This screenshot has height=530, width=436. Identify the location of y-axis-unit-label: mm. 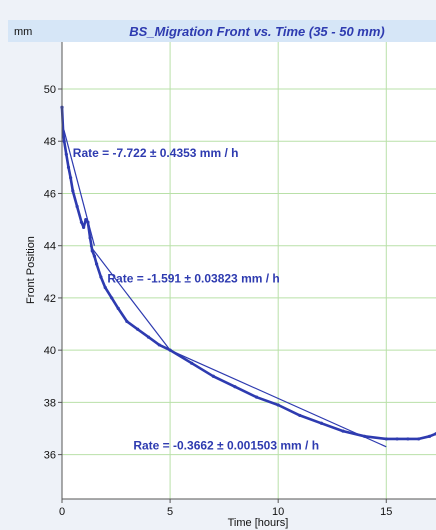
(23, 32).